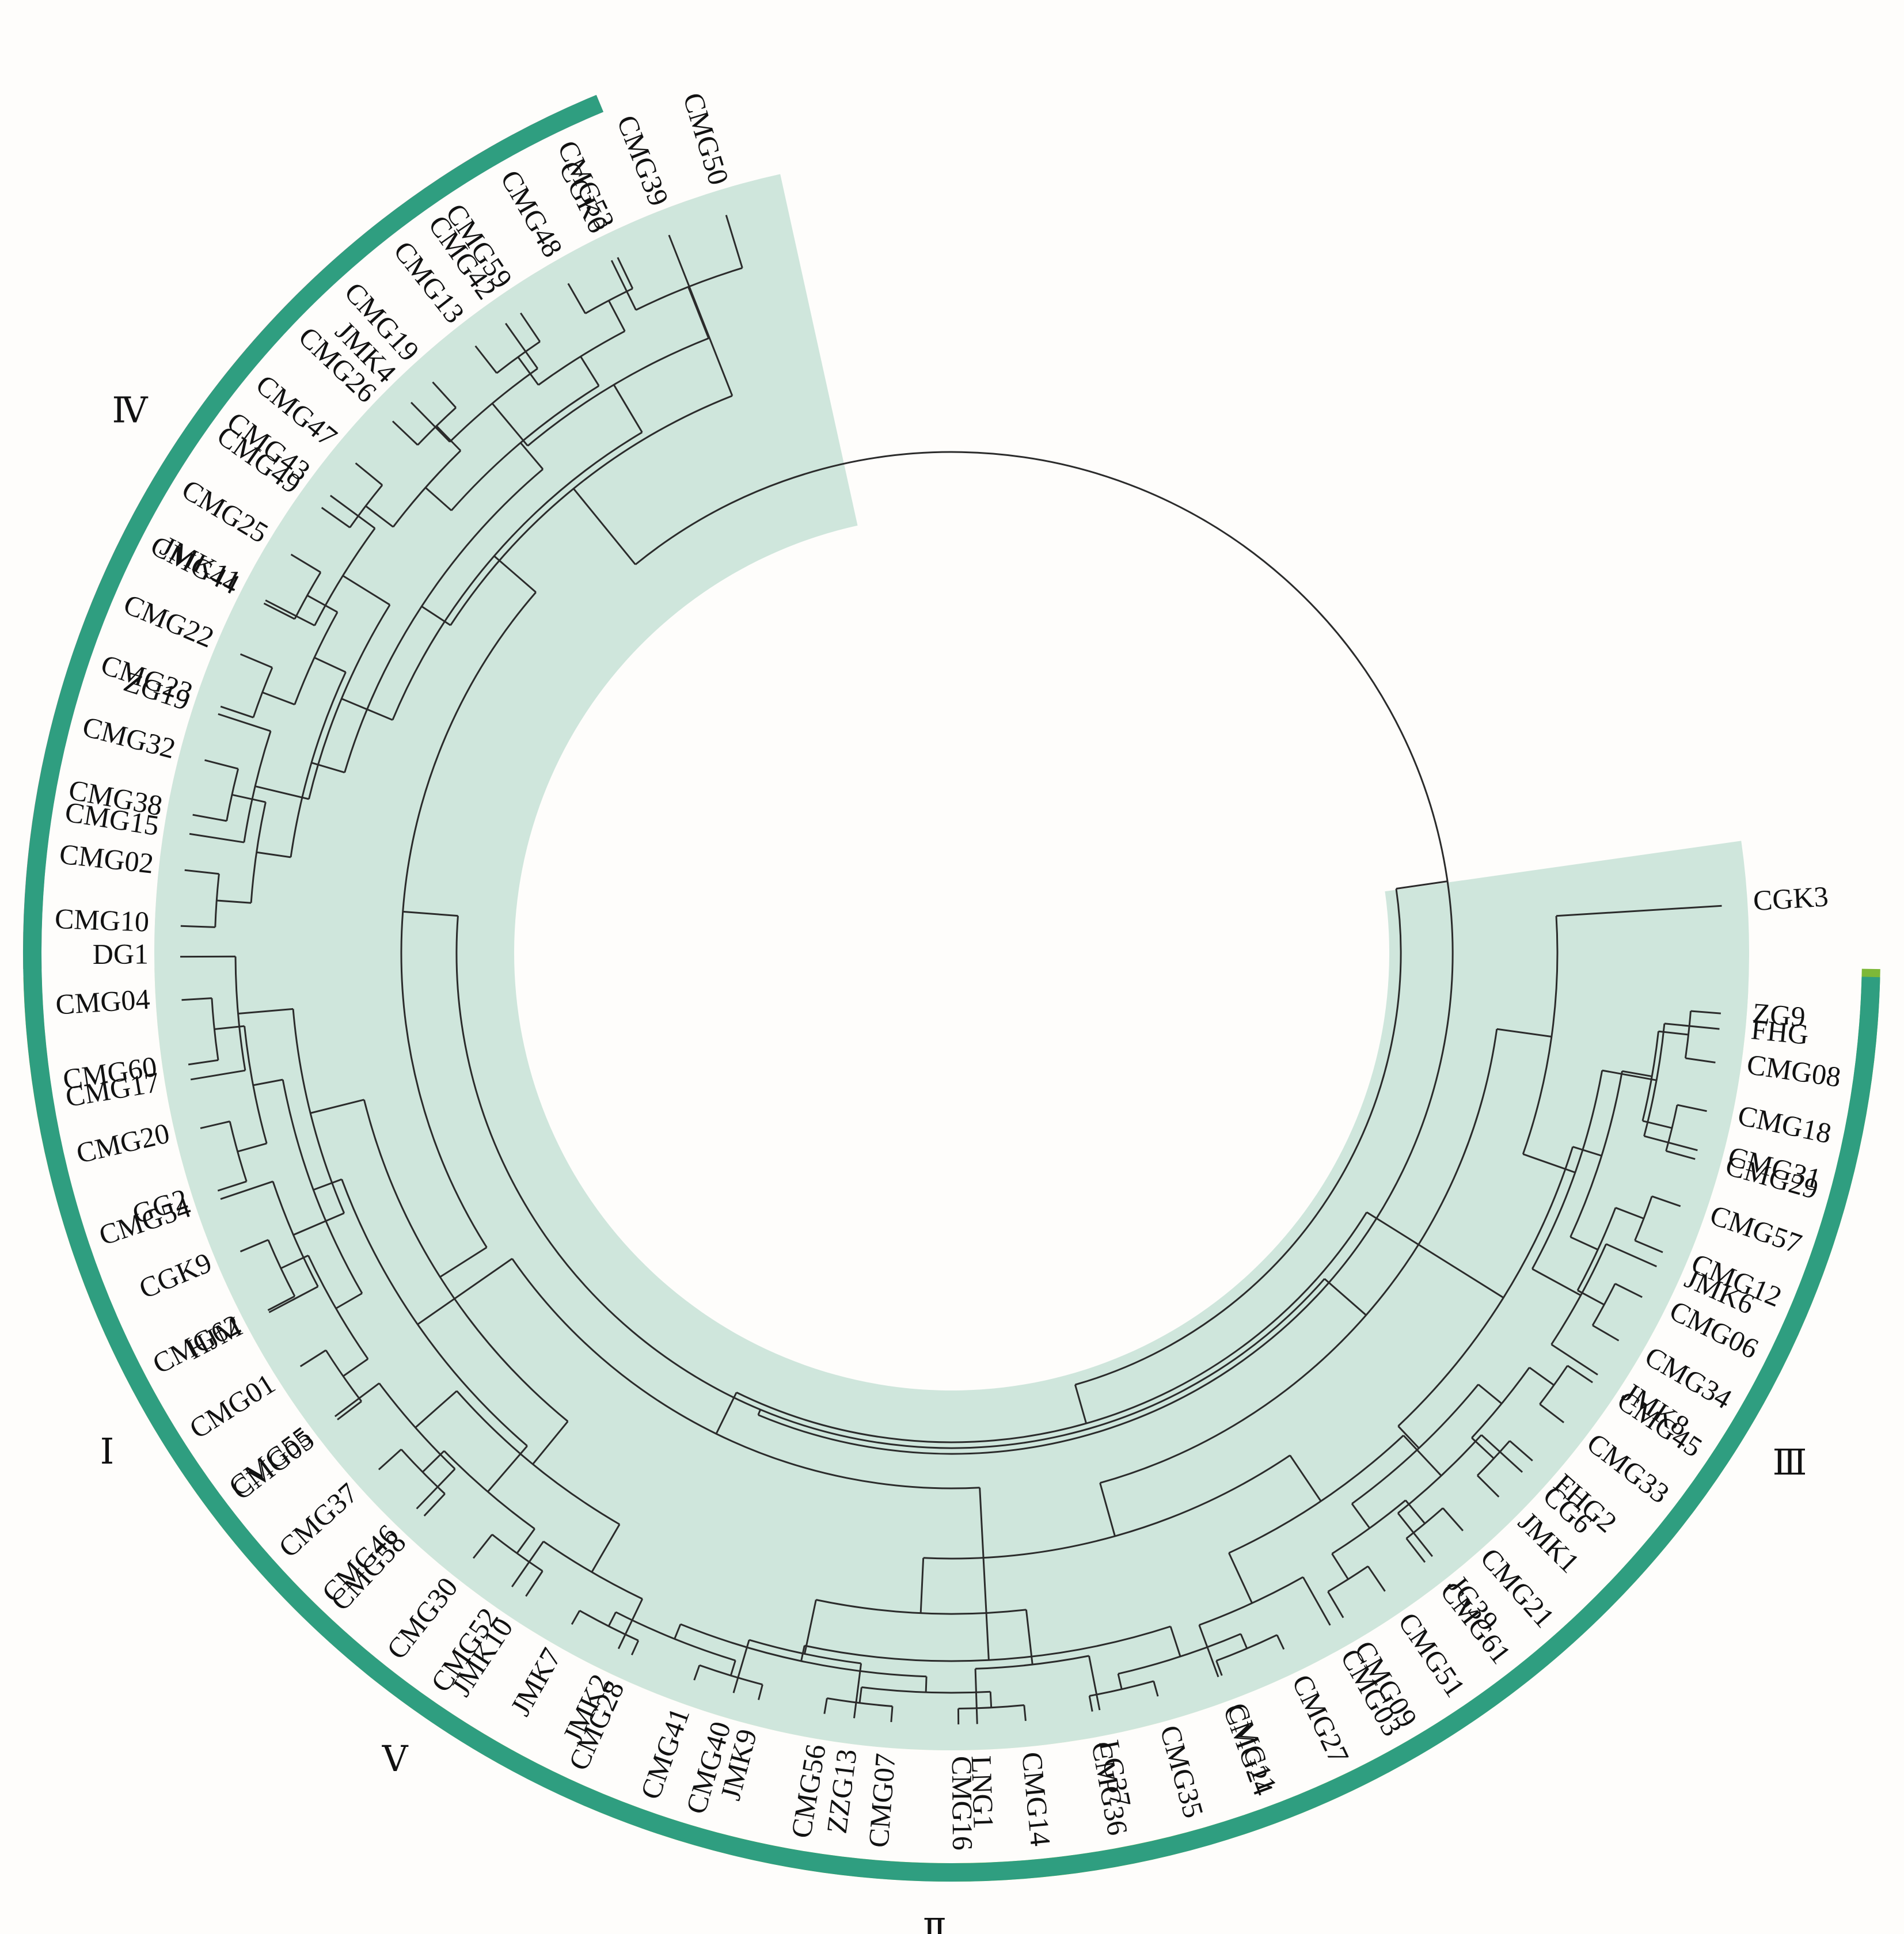 The image size is (1904, 1934). Describe the element at coordinates (169, 620) in the screenshot. I see `leaf-label: CMG22` at that location.